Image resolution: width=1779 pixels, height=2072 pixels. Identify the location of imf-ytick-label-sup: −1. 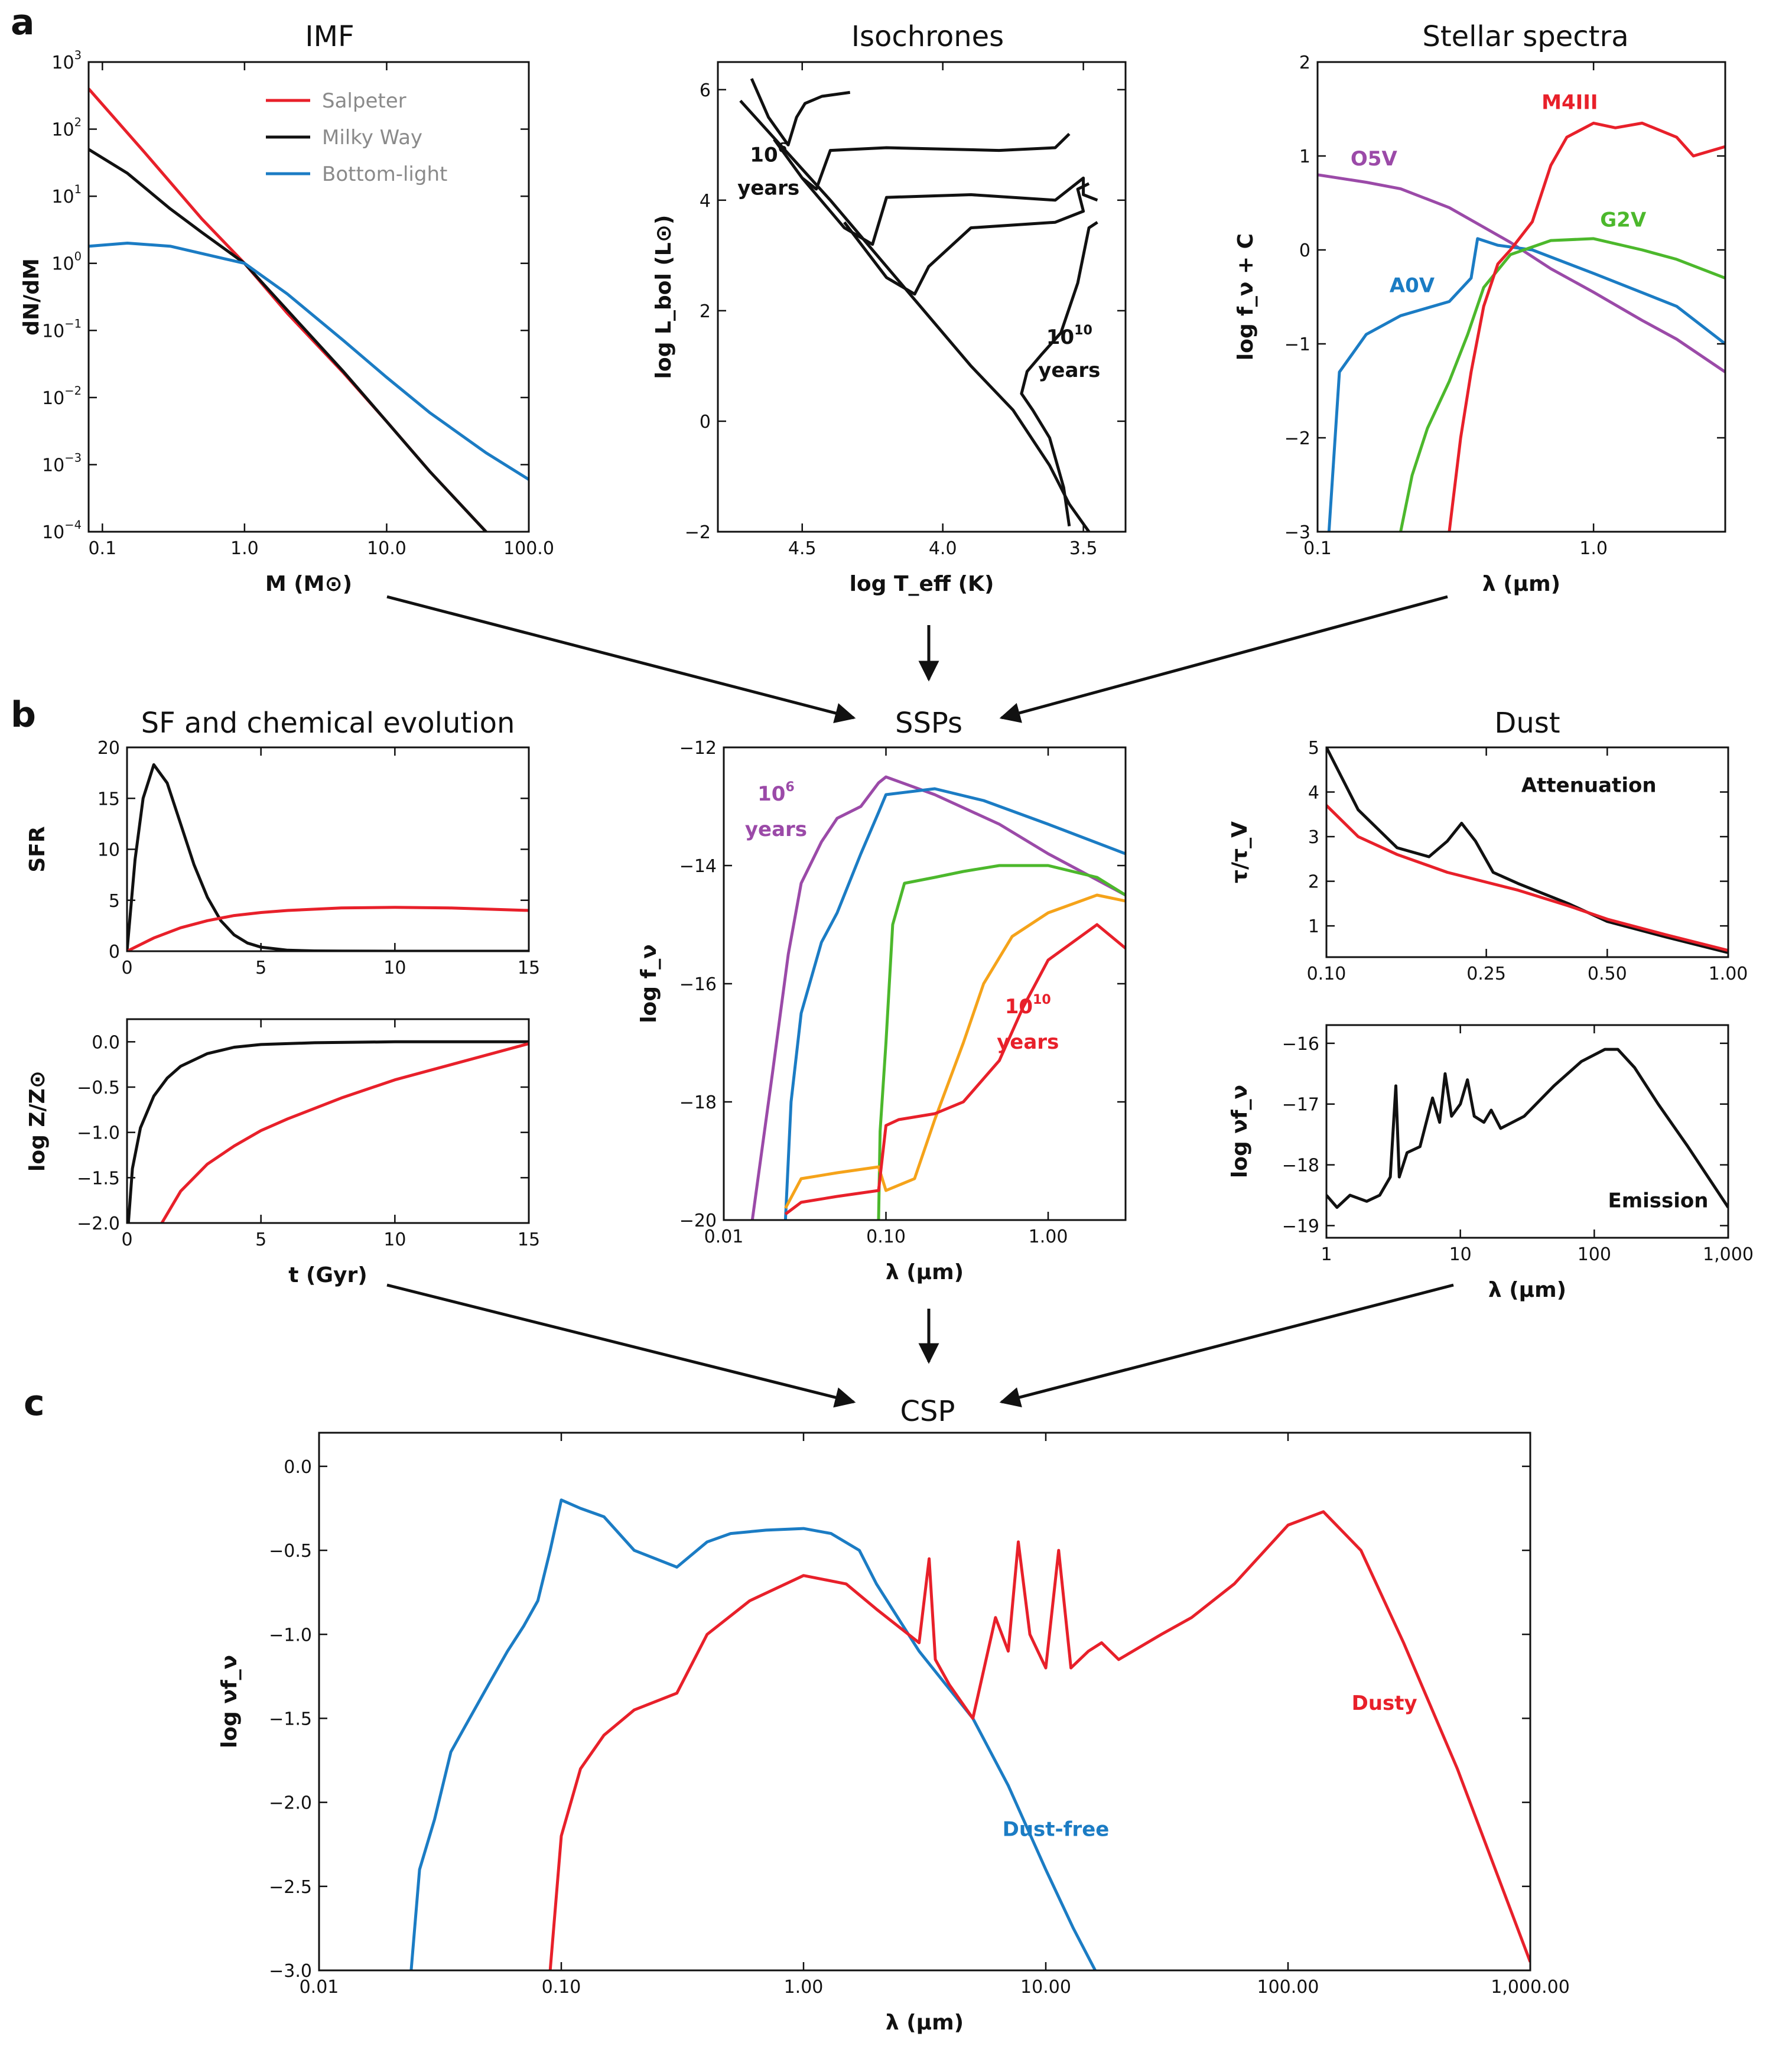
(73, 323).